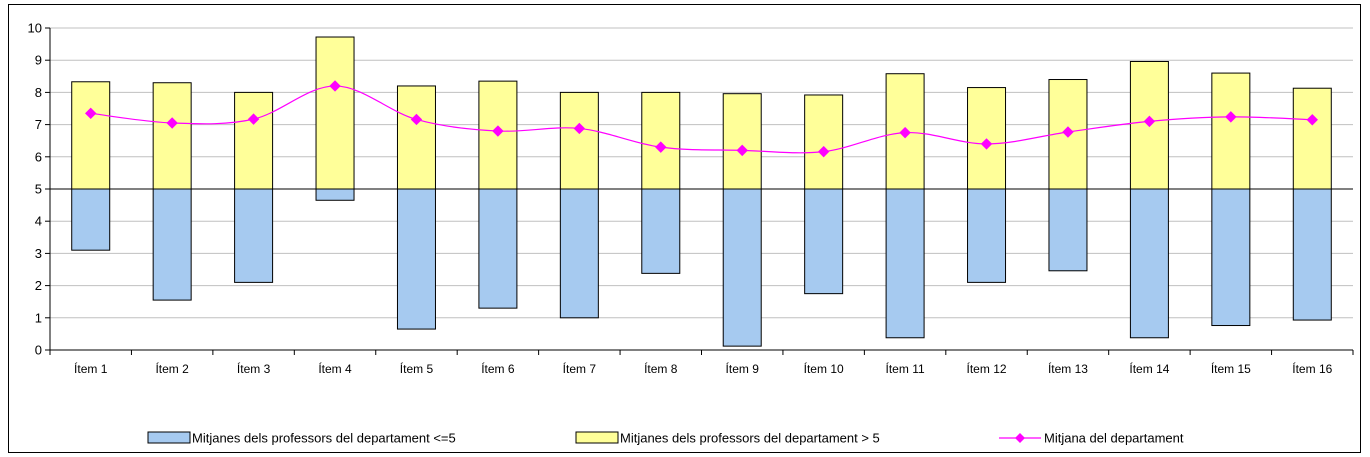 This screenshot has width=1370, height=457. I want to click on y-tick-label: 8, so click(38, 92).